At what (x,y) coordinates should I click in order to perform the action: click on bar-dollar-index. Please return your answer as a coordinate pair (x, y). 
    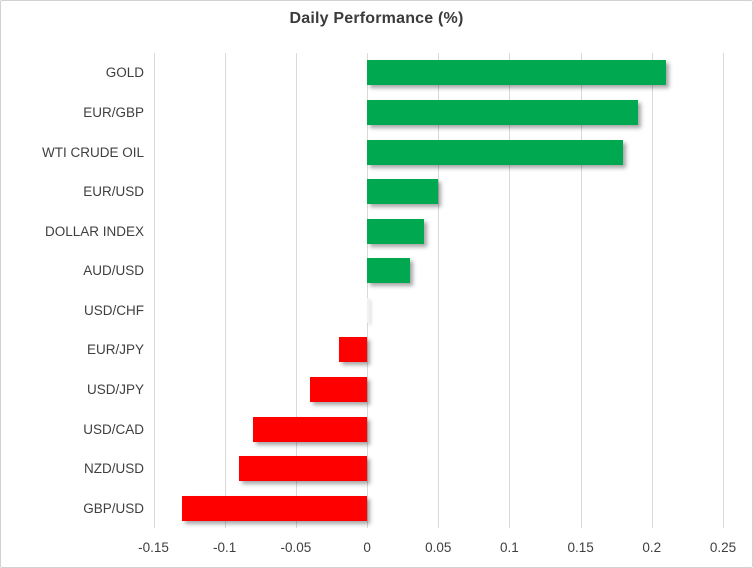
    Looking at the image, I should click on (396, 231).